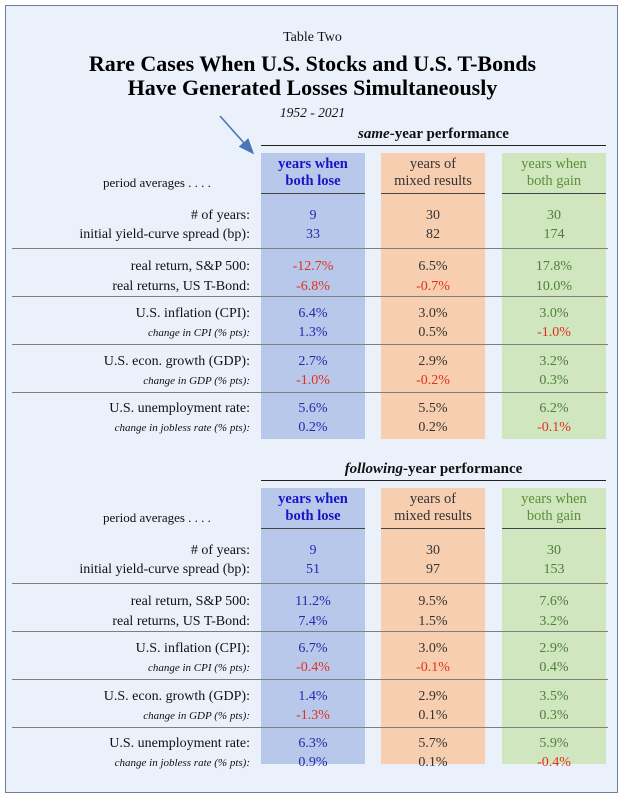  I want to click on cell-value: 33, so click(313, 234).